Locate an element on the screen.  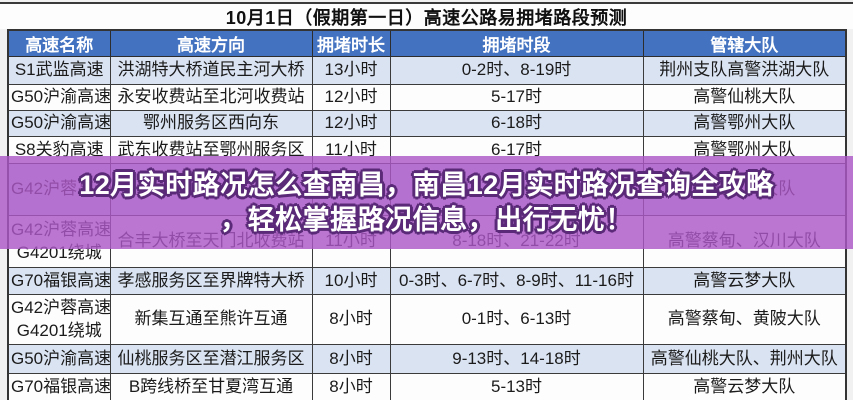
forecast-title: 10月1日（假期第一日）高速公路易拥堵路段预测 is located at coordinates (426, 16).